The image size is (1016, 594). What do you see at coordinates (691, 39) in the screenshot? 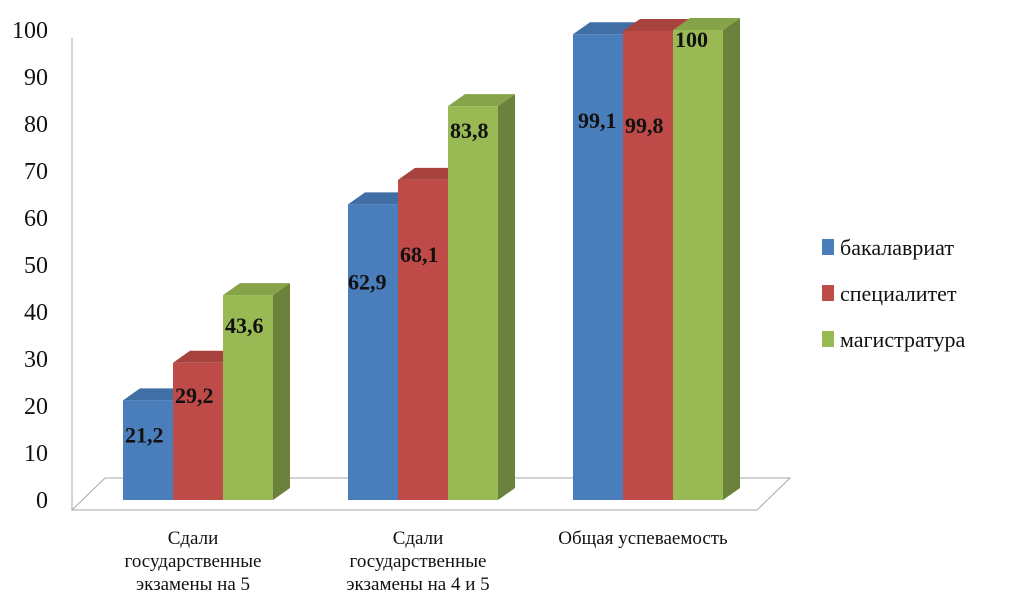
I see `data-label: 100` at bounding box center [691, 39].